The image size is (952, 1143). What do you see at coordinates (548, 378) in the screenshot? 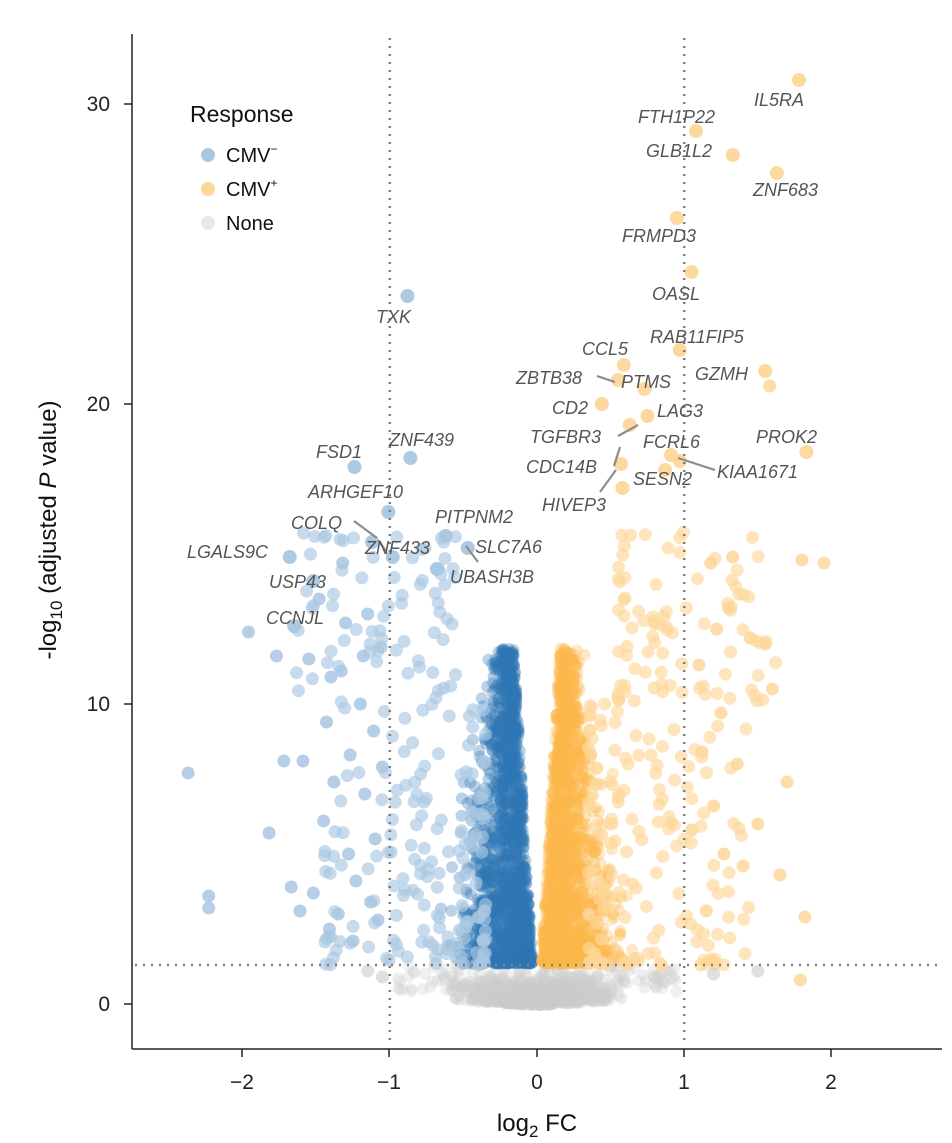
I see `gene-label-zbtb38: ZBTB38` at bounding box center [548, 378].